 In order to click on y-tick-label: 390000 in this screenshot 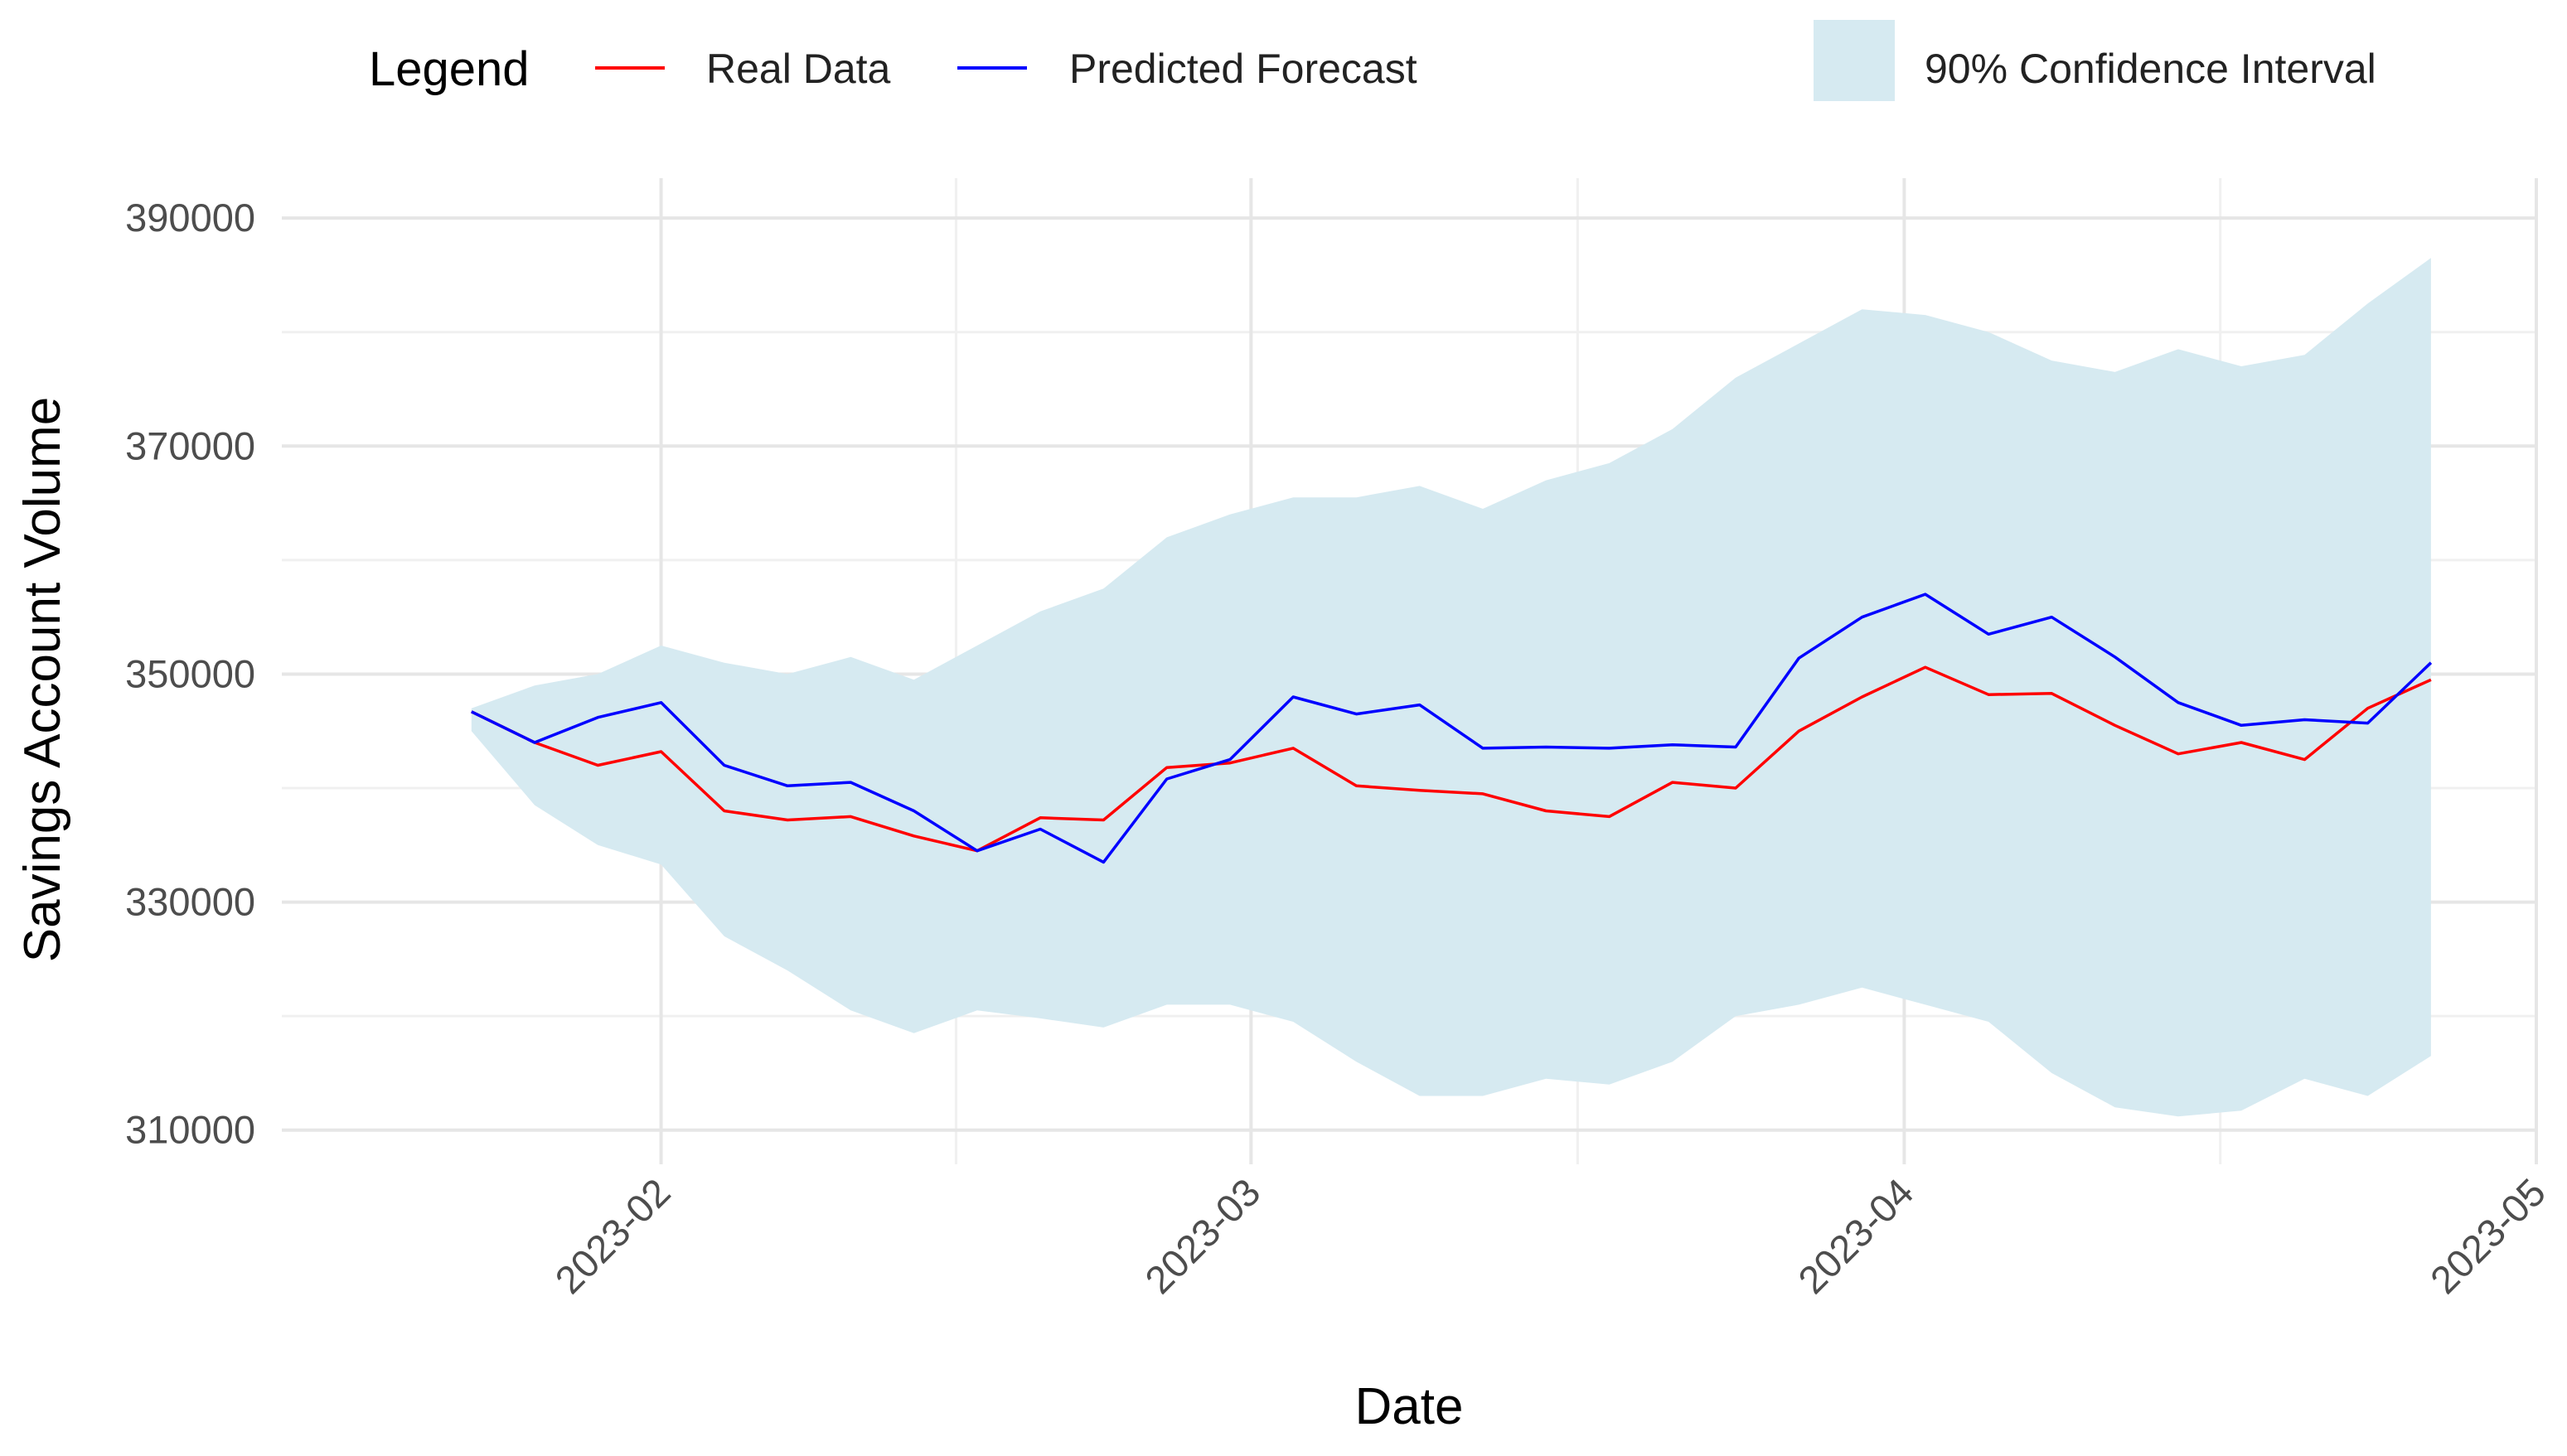, I will do `click(190, 218)`.